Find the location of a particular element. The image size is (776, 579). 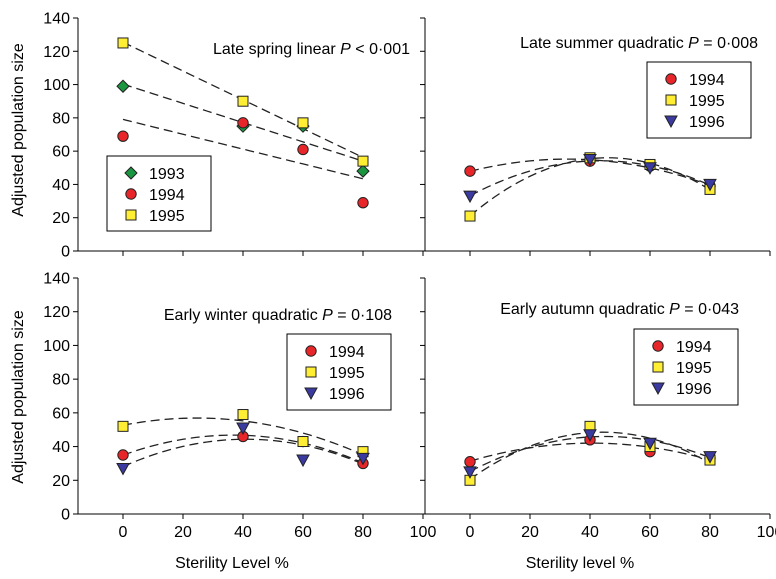

y-tick-label: 80 is located at coordinates (61, 380).